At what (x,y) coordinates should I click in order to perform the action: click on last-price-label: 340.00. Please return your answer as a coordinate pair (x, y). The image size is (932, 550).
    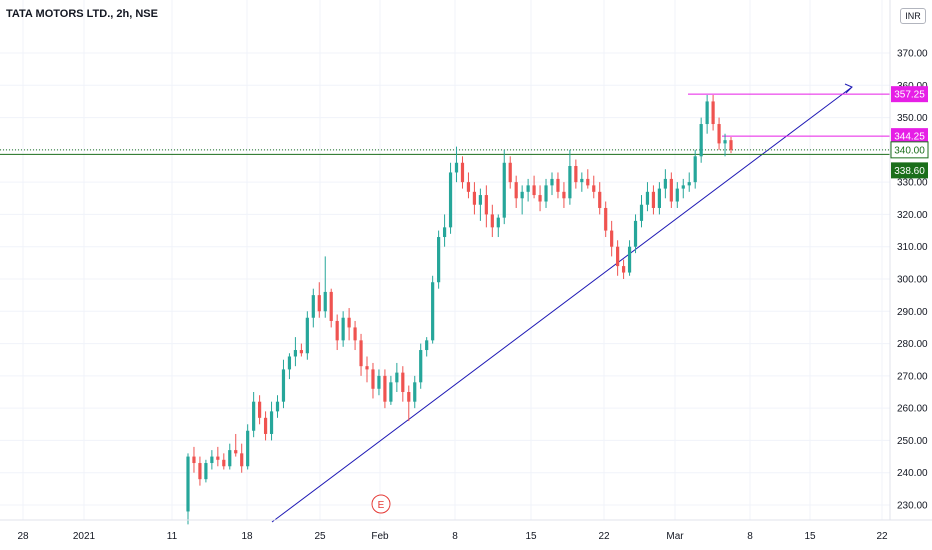
    Looking at the image, I should click on (909, 150).